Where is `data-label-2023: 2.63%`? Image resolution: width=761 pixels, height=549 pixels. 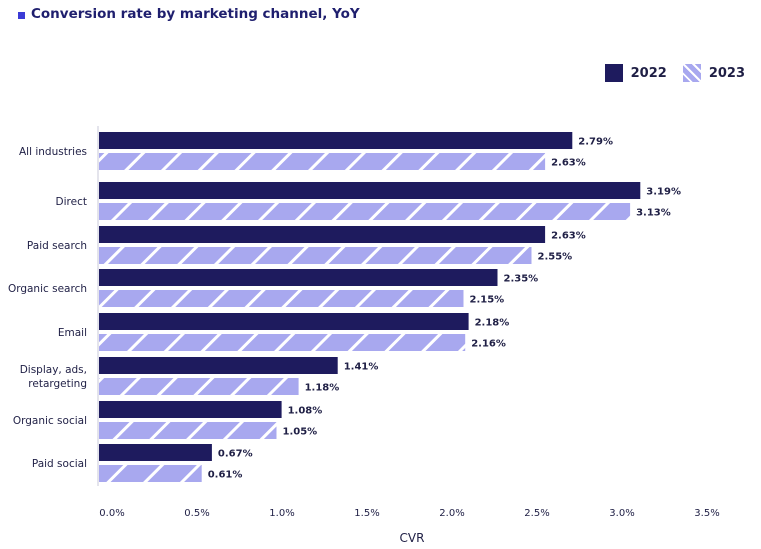 data-label-2023: 2.63% is located at coordinates (568, 163).